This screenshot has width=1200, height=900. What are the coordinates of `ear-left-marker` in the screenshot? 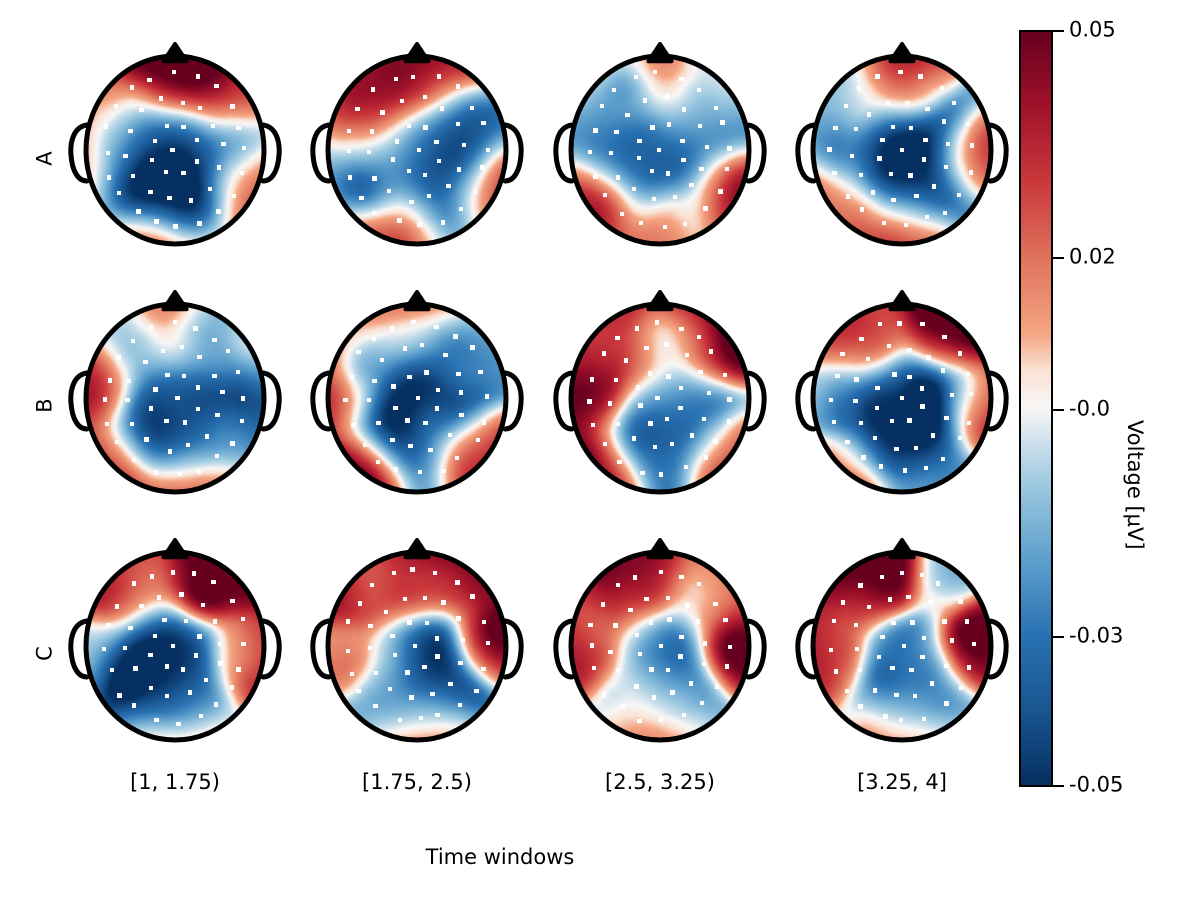 It's located at (806, 649).